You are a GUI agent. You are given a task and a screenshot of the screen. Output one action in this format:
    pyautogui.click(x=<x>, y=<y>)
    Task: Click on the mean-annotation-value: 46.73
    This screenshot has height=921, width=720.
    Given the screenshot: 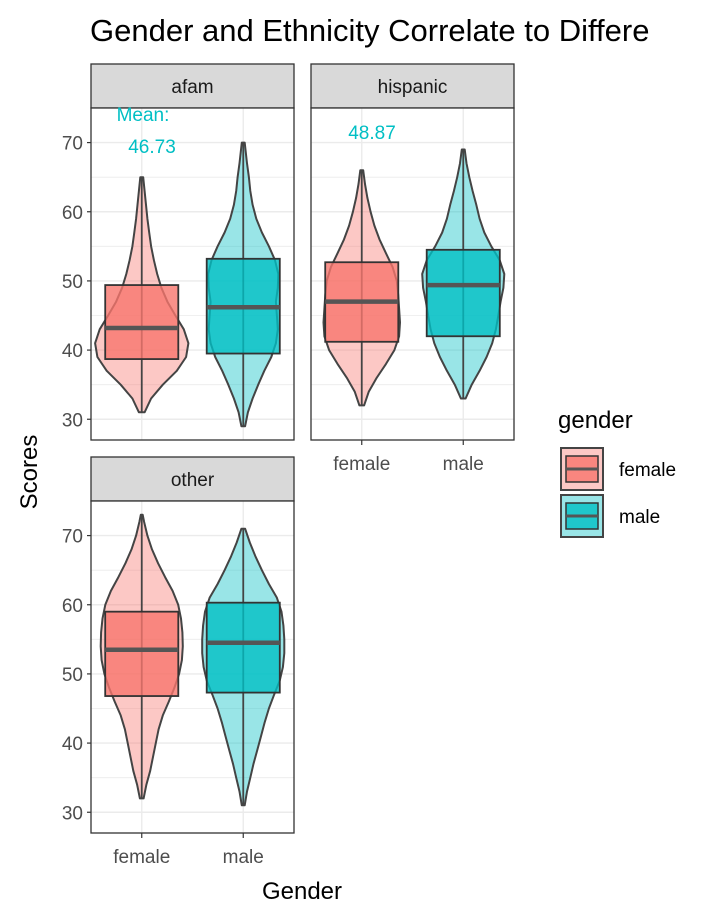 What is the action you would take?
    pyautogui.click(x=152, y=147)
    